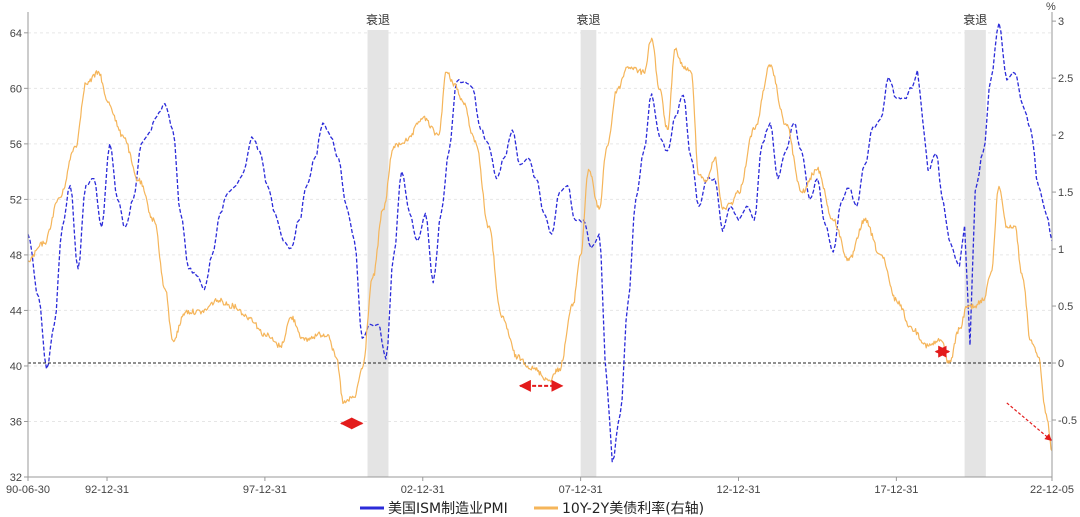 This screenshot has width=1080, height=517. Describe the element at coordinates (16, 89) in the screenshot. I see `y-left-tick-label: 60` at that location.